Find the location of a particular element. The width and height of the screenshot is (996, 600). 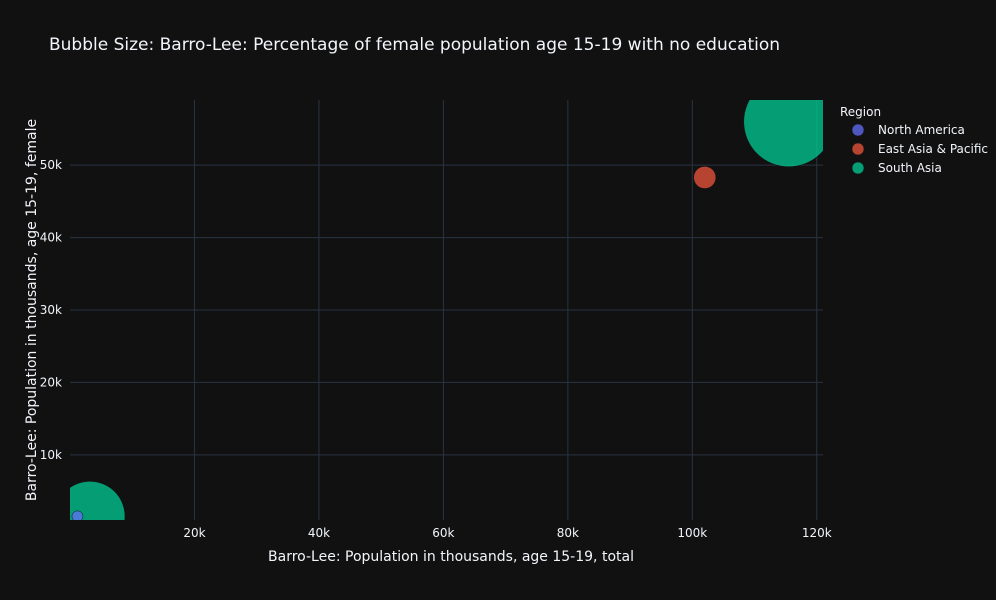

legend-title: Region is located at coordinates (860, 112).